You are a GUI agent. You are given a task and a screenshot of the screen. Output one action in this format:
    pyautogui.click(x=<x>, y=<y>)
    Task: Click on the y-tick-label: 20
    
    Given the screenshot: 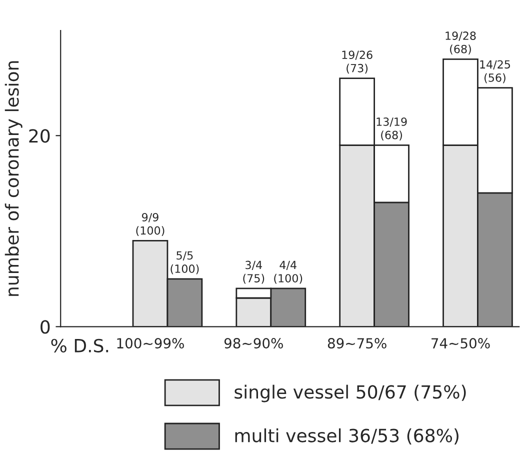 What is the action you would take?
    pyautogui.click(x=39, y=136)
    